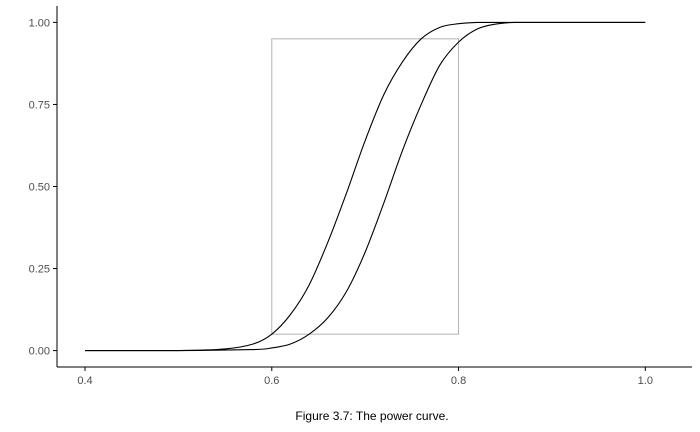 This screenshot has width=700, height=432. Describe the element at coordinates (84, 381) in the screenshot. I see `x-tick-label: 0.4` at that location.